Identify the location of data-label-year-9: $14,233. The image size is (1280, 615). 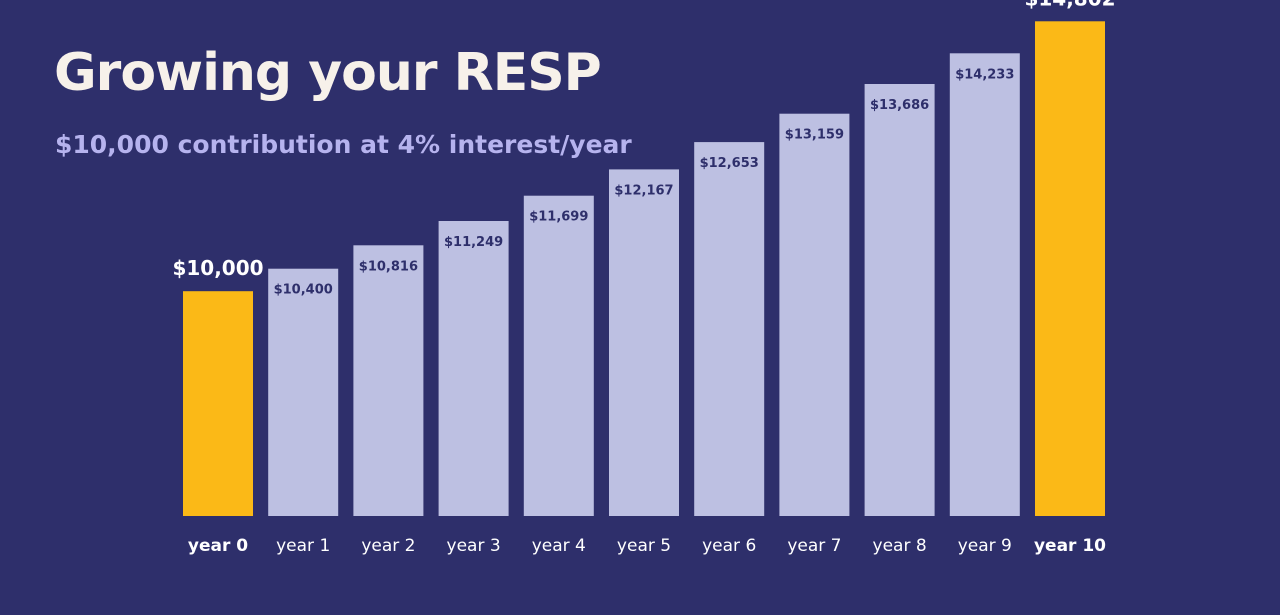
(984, 74).